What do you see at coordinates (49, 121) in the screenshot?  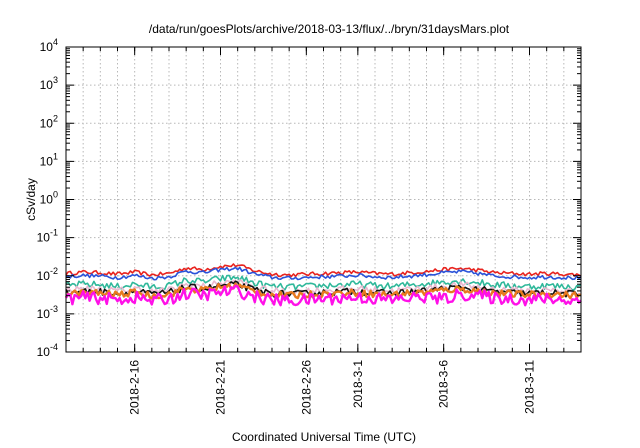 I see `y-tick-label: 10²` at bounding box center [49, 121].